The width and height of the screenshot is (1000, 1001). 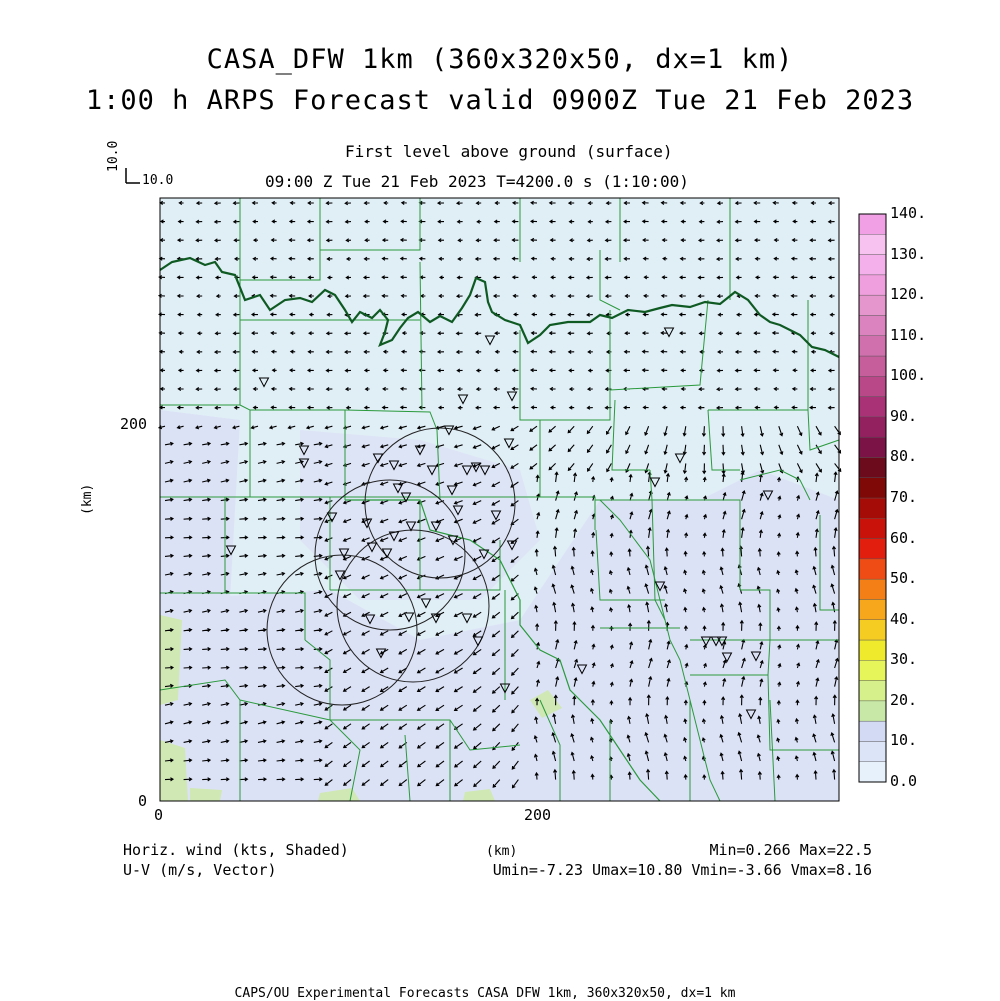 What do you see at coordinates (499, 307) in the screenshot?
I see `red-river` at bounding box center [499, 307].